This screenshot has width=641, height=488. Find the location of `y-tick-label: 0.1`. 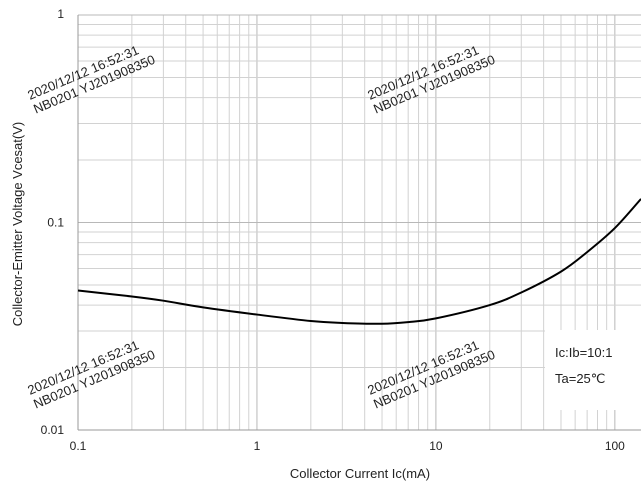

y-tick-label: 0.1 is located at coordinates (55, 223).